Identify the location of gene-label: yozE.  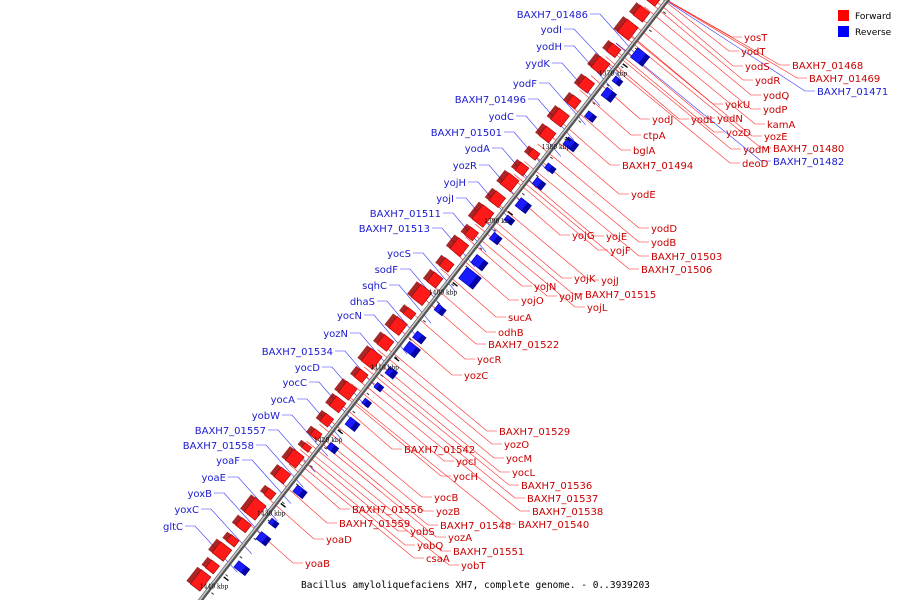
(776, 137).